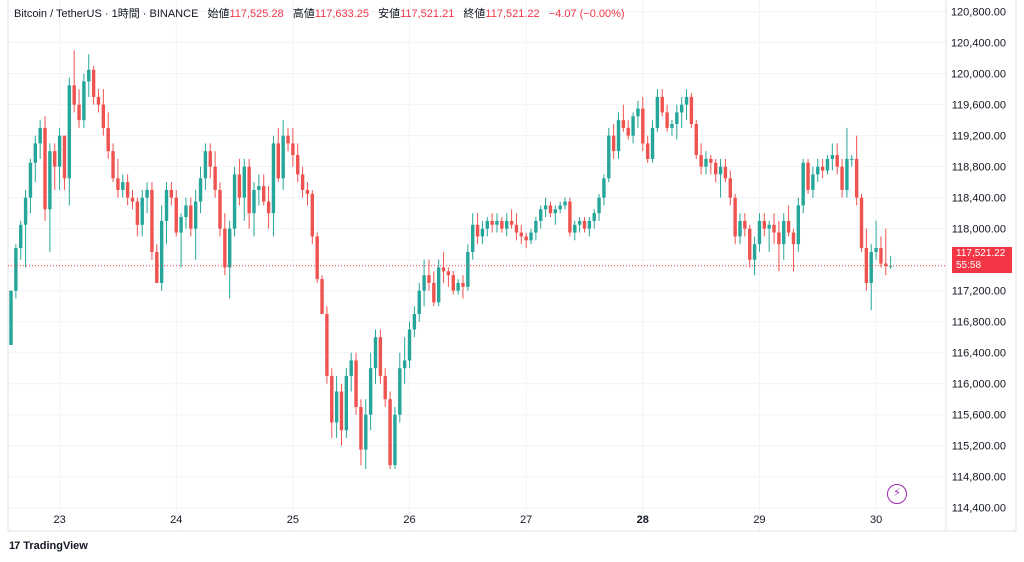 This screenshot has height=562, width=1024. Describe the element at coordinates (979, 385) in the screenshot. I see `price-tick-label: 116,000.00` at that location.